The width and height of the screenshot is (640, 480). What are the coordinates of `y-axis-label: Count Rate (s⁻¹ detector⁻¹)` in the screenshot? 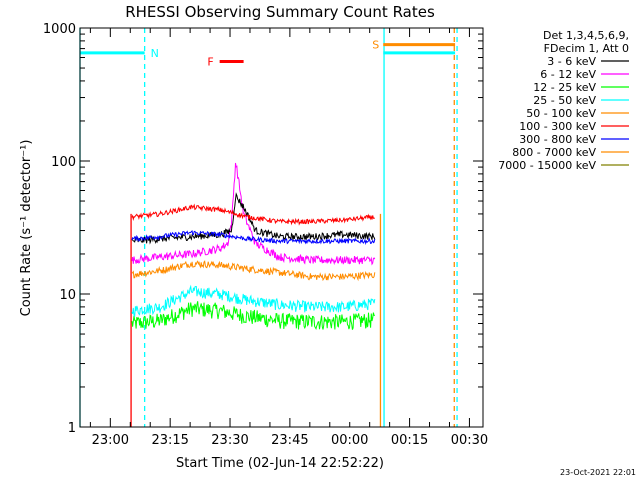 It's located at (26, 228).